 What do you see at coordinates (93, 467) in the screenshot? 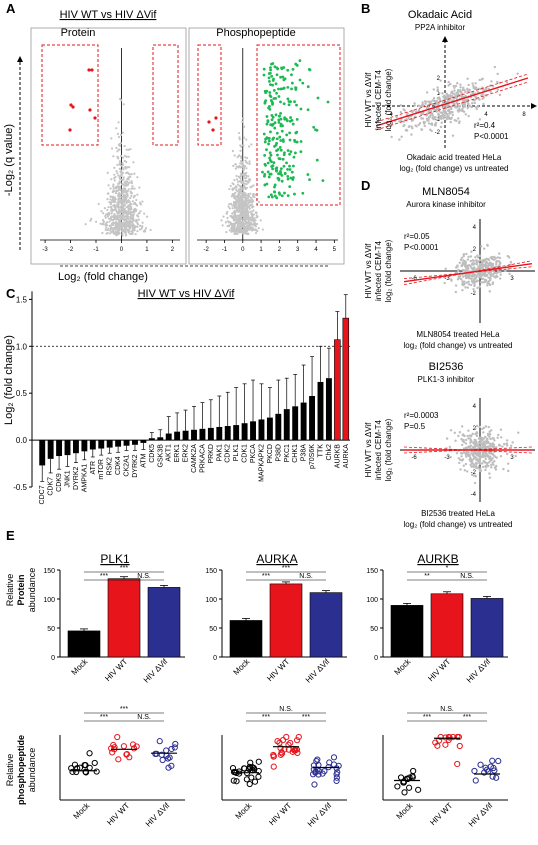
I see `c-category-label: ATR` at bounding box center [93, 467].